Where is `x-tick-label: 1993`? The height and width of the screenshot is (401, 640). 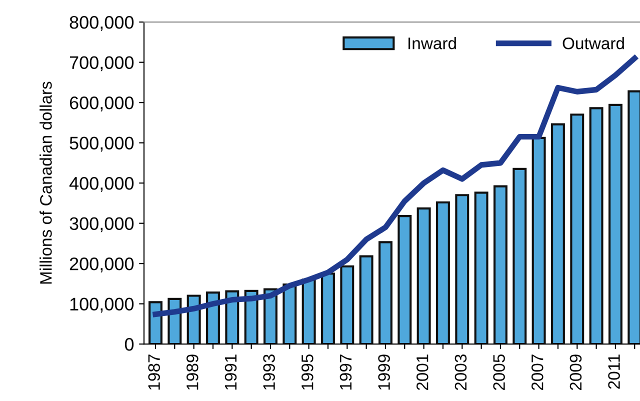
x-tick-label: 1993 is located at coordinates (269, 372).